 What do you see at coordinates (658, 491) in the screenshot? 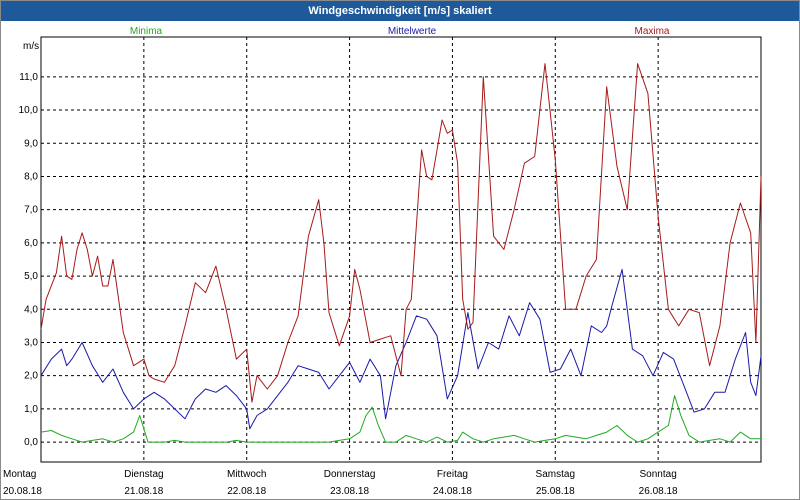
I see `x-tick-date: 26.08.18` at bounding box center [658, 491].